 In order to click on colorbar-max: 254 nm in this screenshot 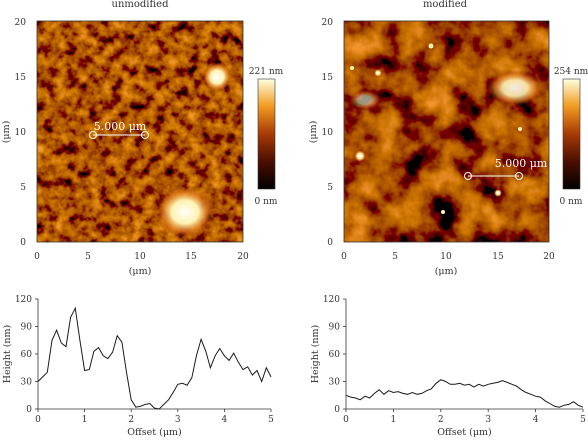, I will do `click(571, 72)`.